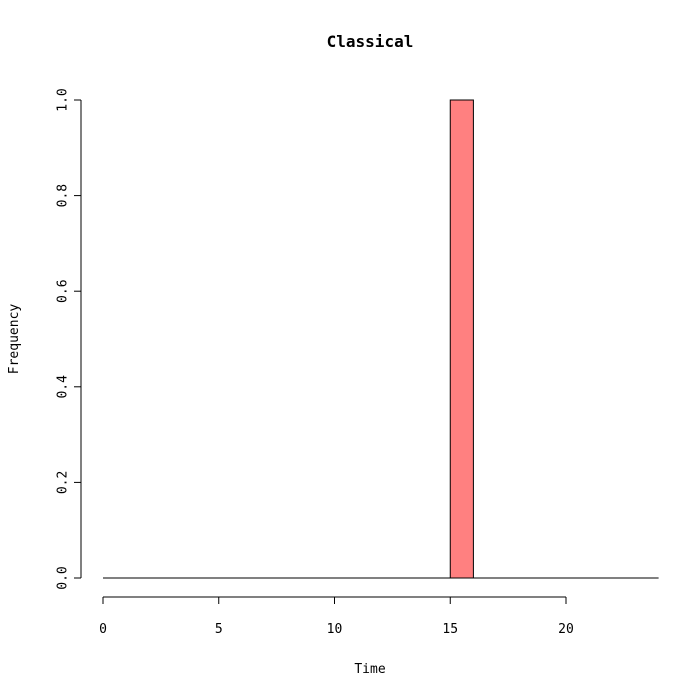  What do you see at coordinates (69, 339) in the screenshot?
I see `y-axis: 0.0 0.2 0.4 0.6 0.8 1.0` at bounding box center [69, 339].